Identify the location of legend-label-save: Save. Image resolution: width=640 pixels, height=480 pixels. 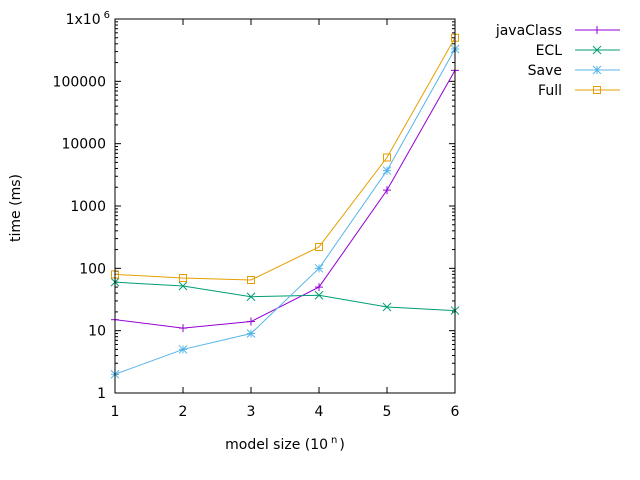
(545, 71).